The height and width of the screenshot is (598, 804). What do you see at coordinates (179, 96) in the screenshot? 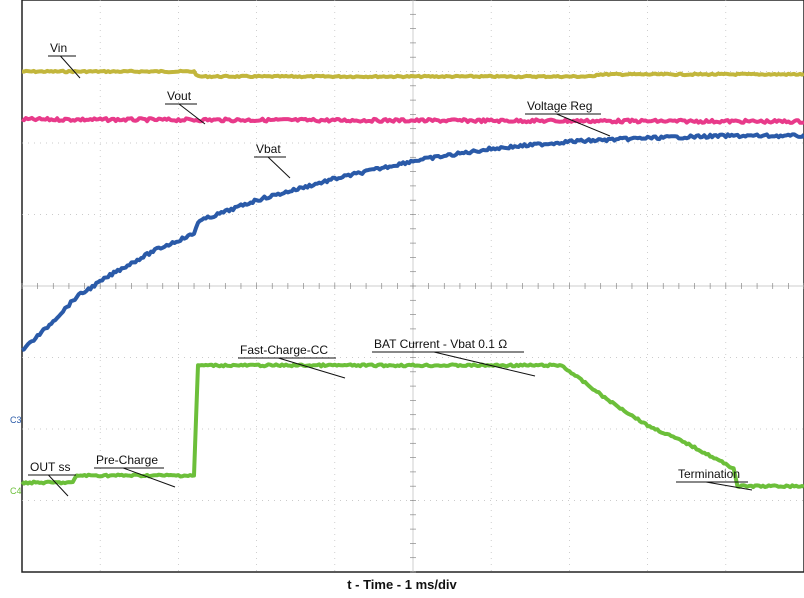
I see `annotation-label: Vout` at bounding box center [179, 96].